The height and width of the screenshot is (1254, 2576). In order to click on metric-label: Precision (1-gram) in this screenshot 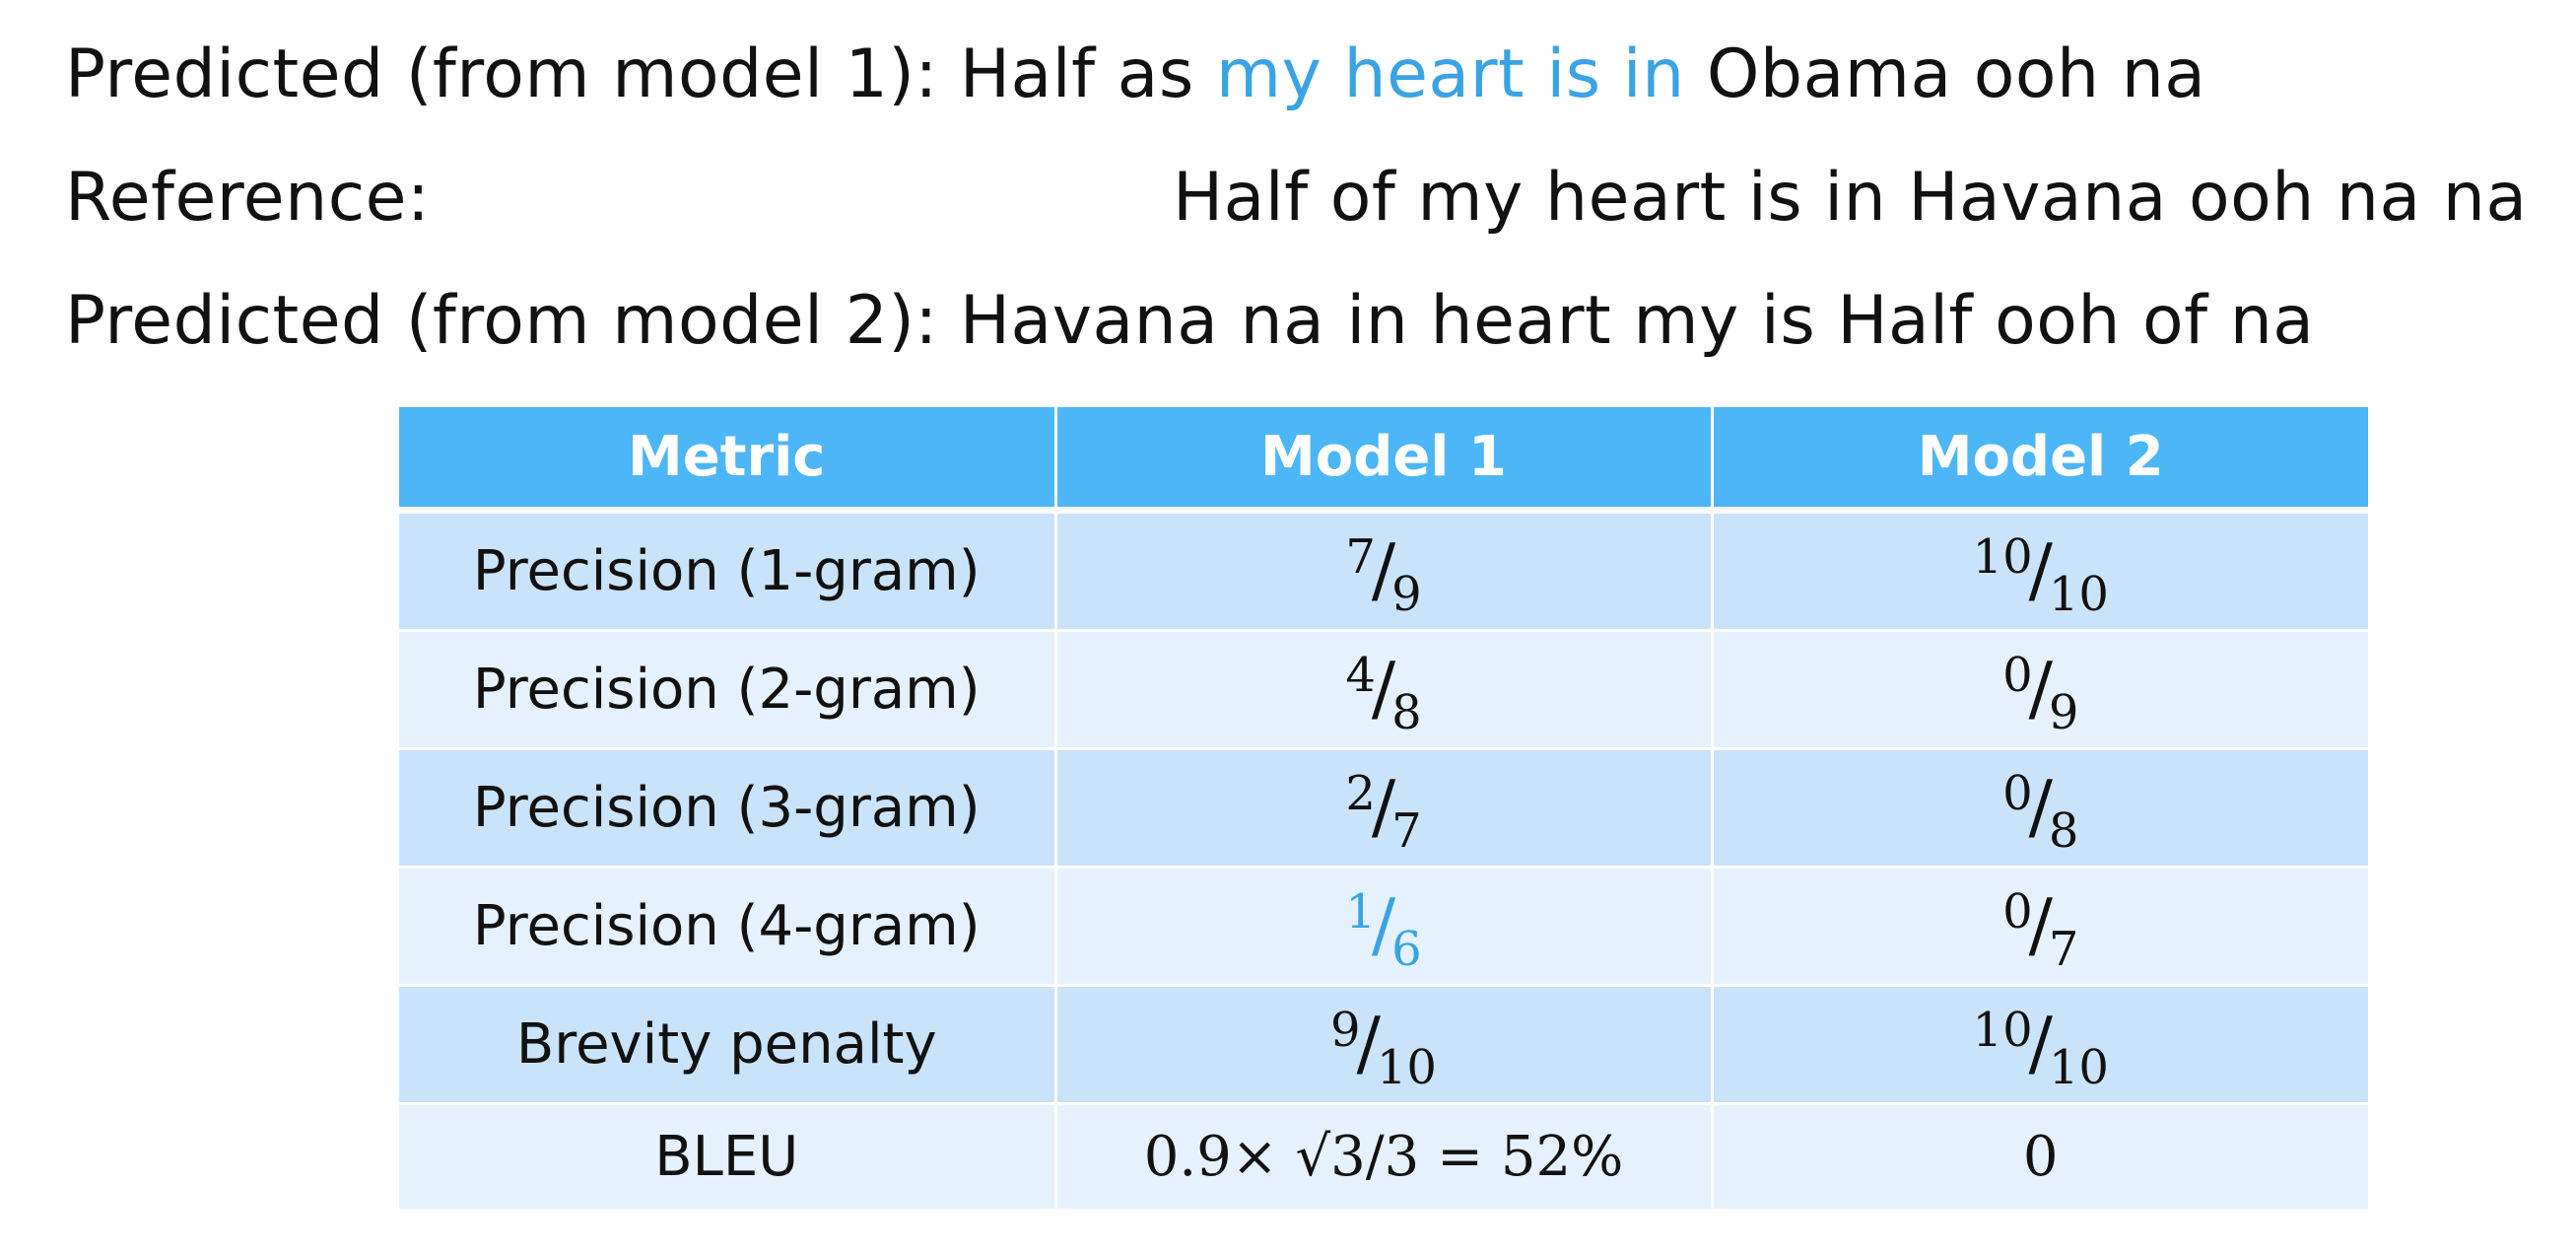, I will do `click(726, 571)`.